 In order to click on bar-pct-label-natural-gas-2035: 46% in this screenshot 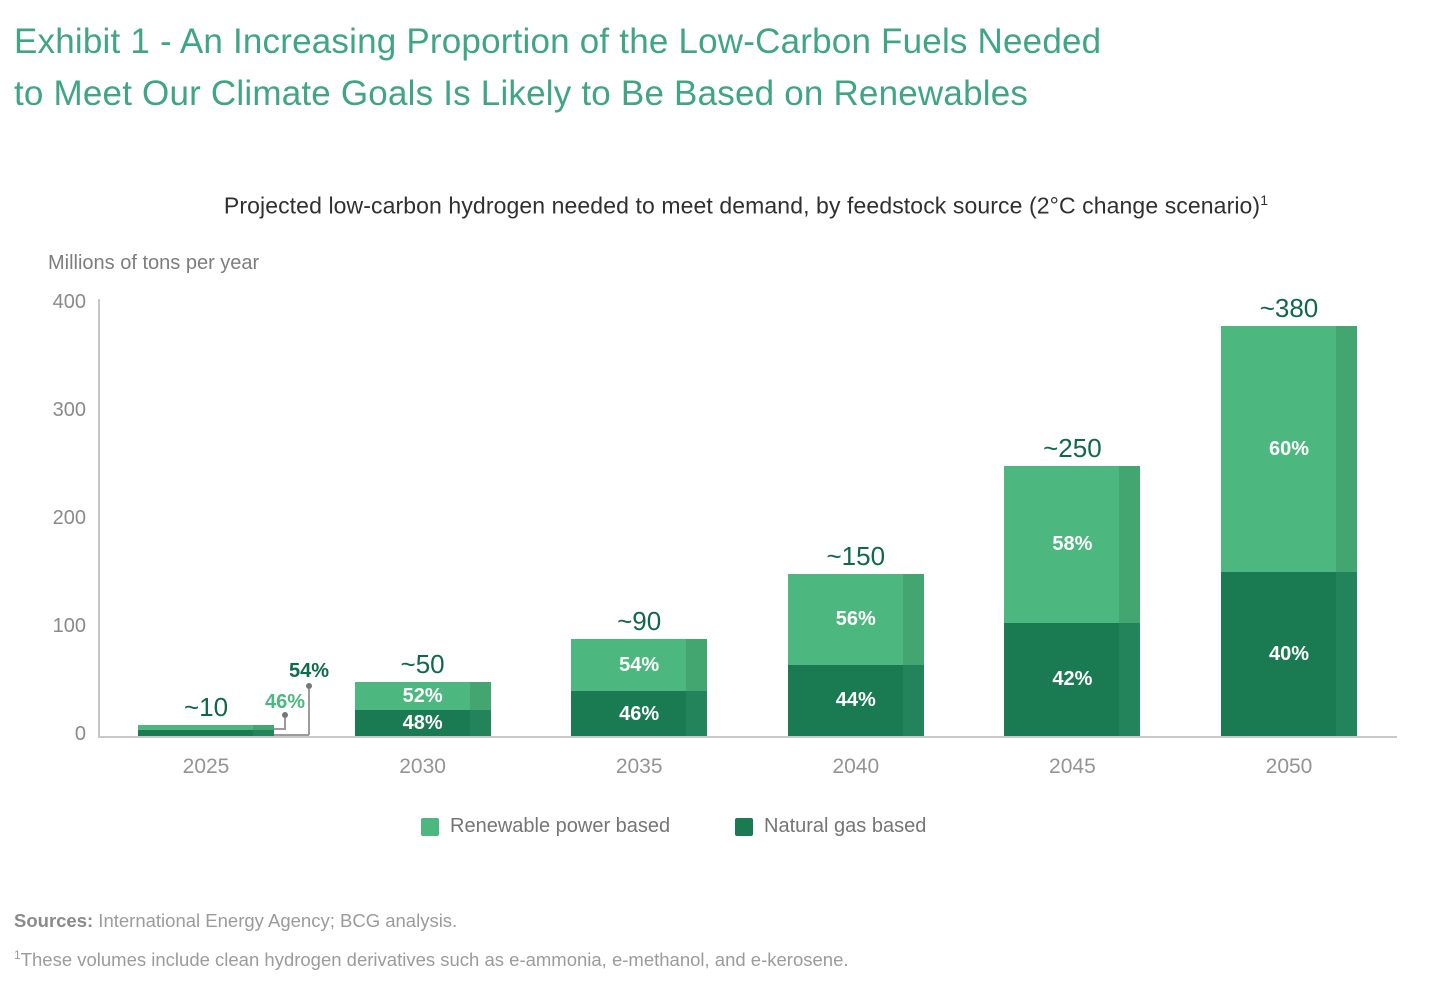, I will do `click(639, 713)`.